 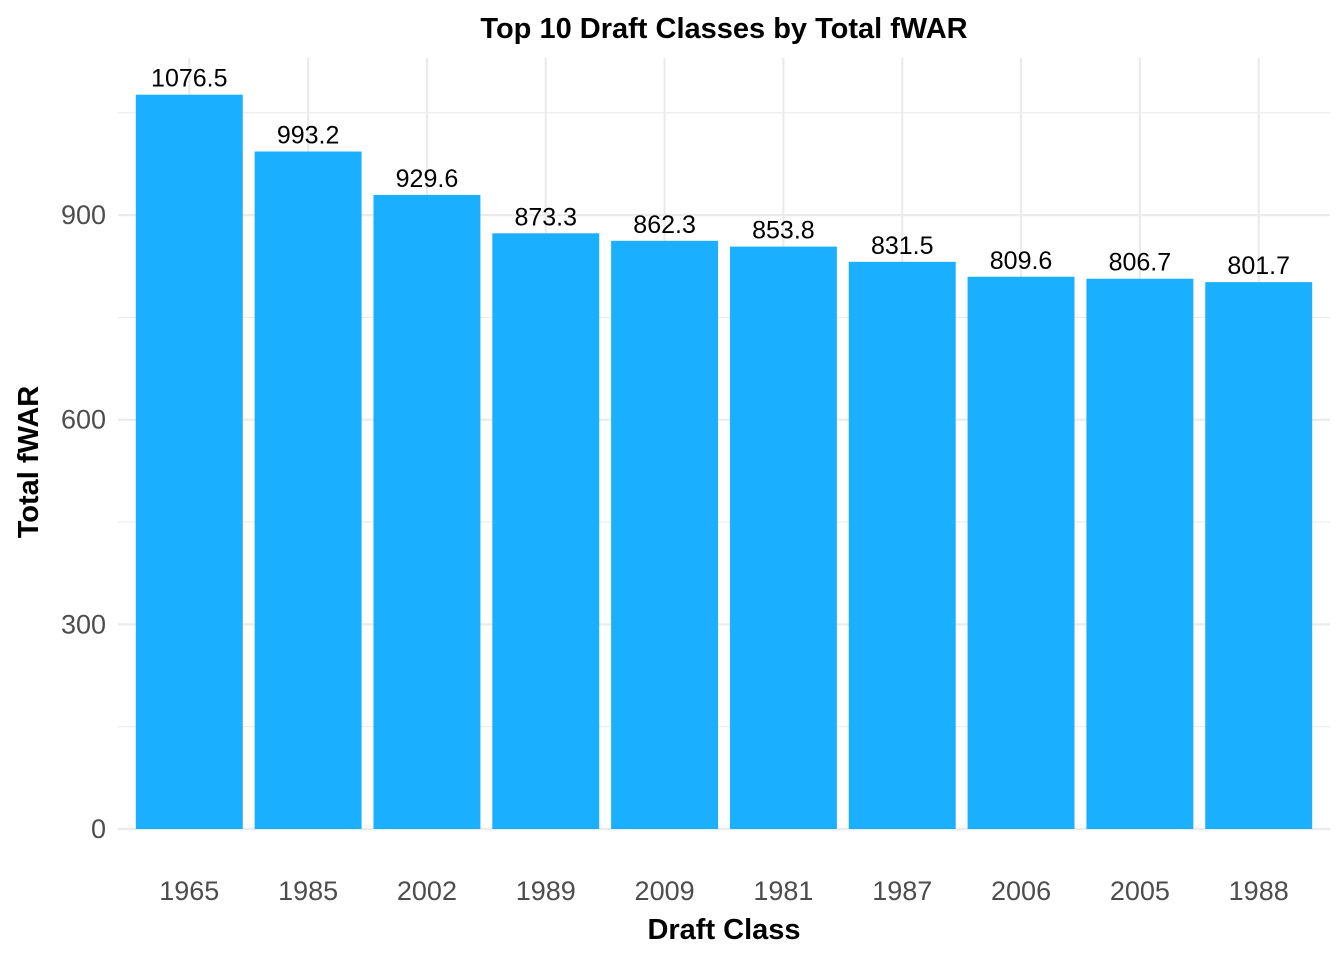 I want to click on x-axis-title: Draft Class, so click(x=723, y=930).